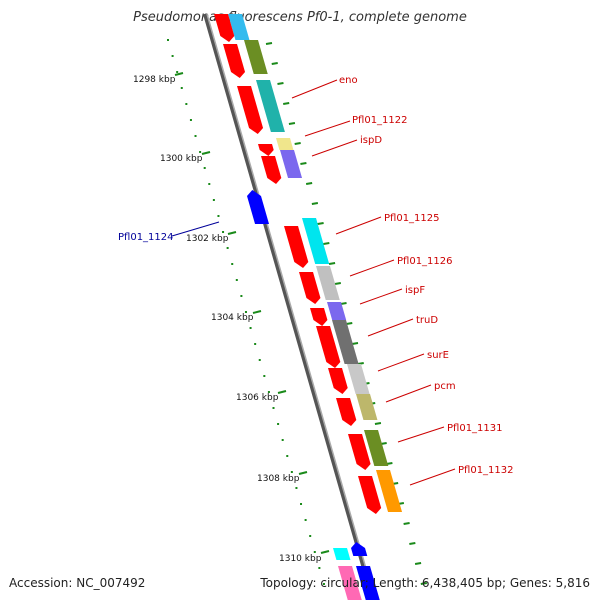  I want to click on gene-label-pfl01-1132: Pfl01_1132, so click(486, 470).